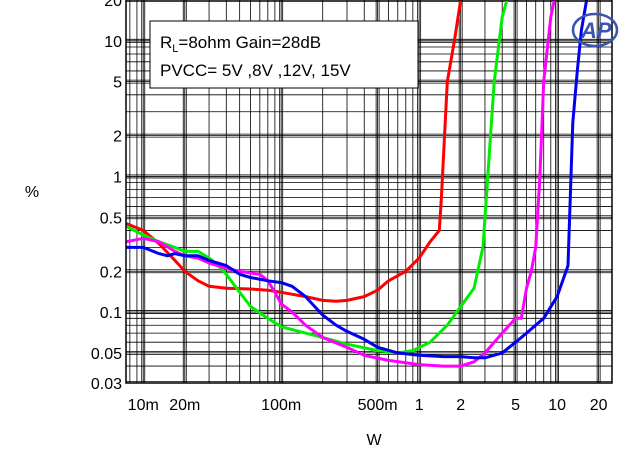 This screenshot has height=454, width=635. What do you see at coordinates (106, 384) in the screenshot?
I see `y-tick-label: 0.03` at bounding box center [106, 384].